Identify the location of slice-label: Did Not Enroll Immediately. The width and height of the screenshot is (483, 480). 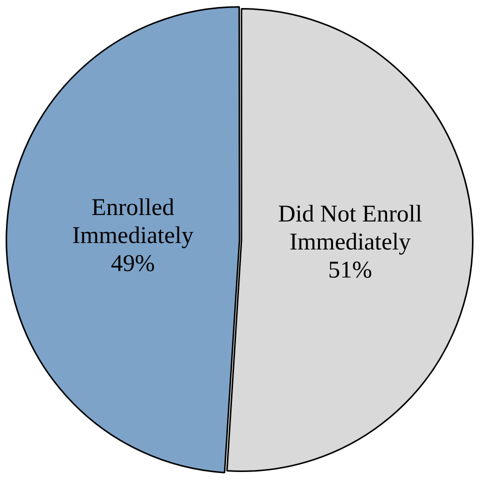
(350, 229).